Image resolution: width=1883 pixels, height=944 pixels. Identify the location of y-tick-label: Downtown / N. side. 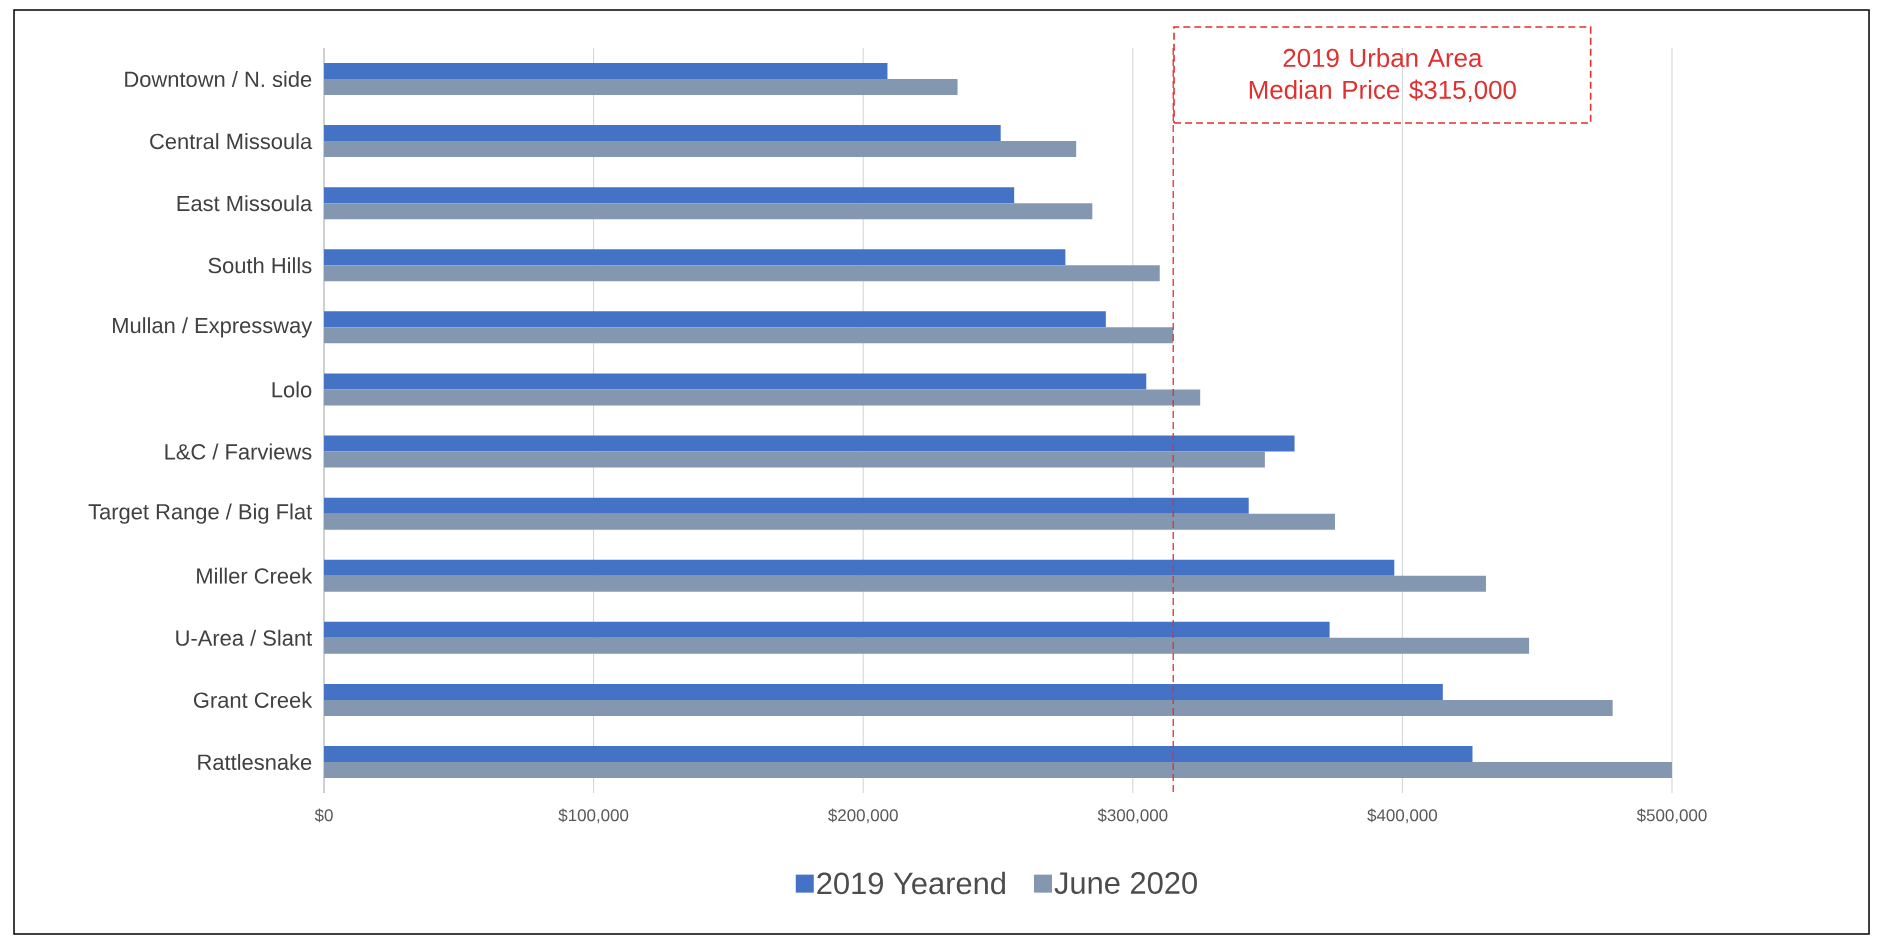
(218, 79).